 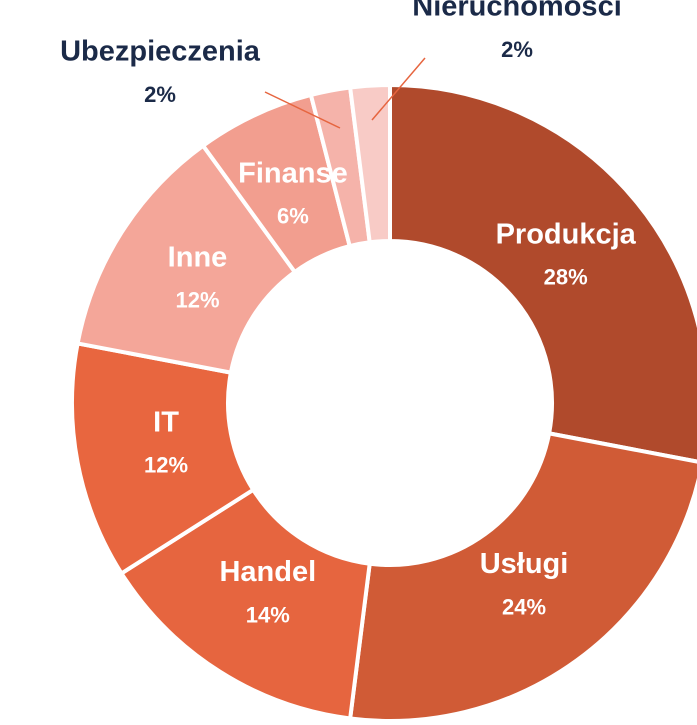 What do you see at coordinates (293, 216) in the screenshot?
I see `slice-value: 6%` at bounding box center [293, 216].